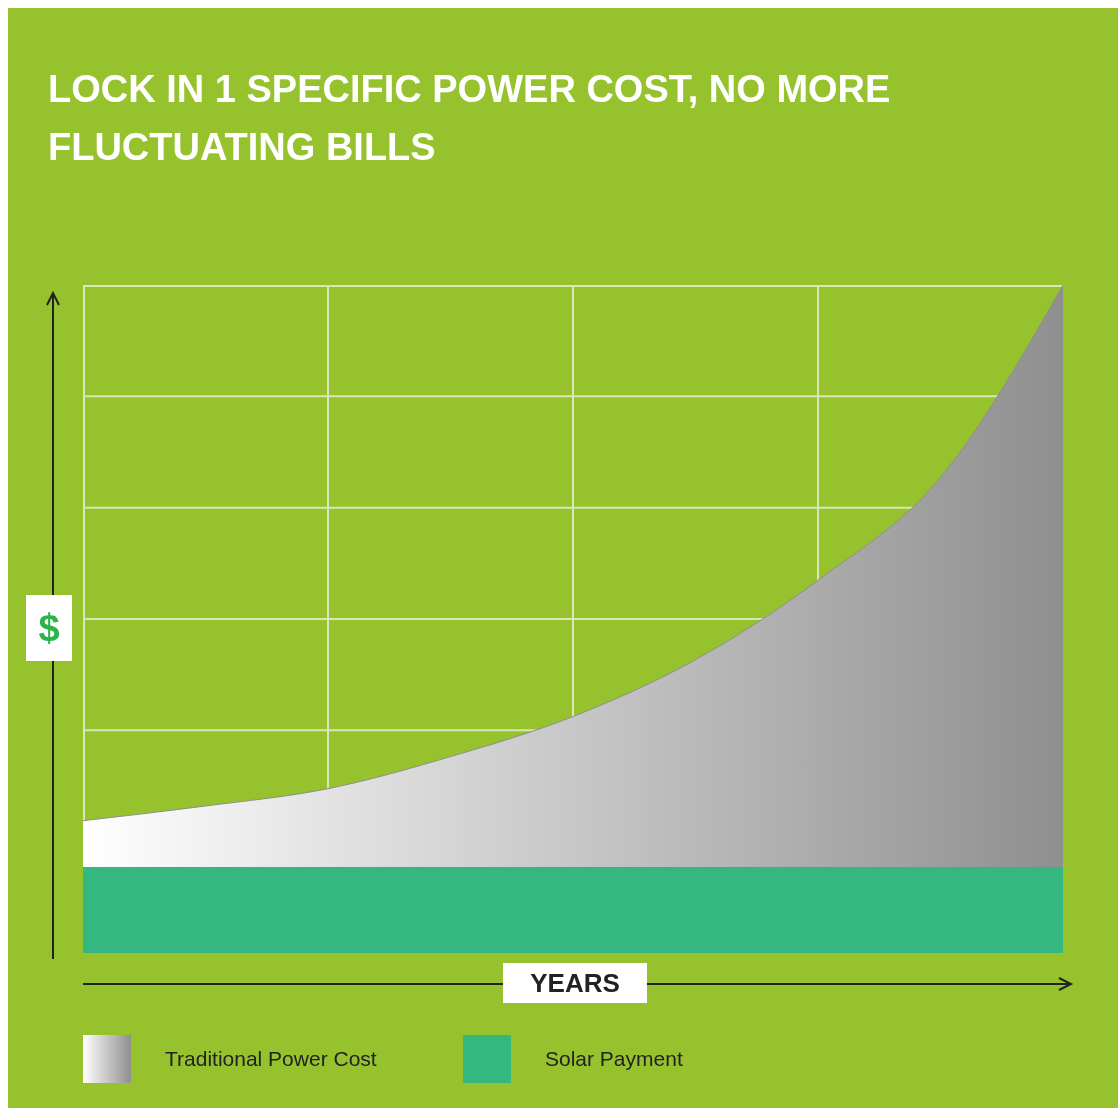 Image resolution: width=1118 pixels, height=1120 pixels. Describe the element at coordinates (614, 1059) in the screenshot. I see `legend-label: Solar Payment` at that location.